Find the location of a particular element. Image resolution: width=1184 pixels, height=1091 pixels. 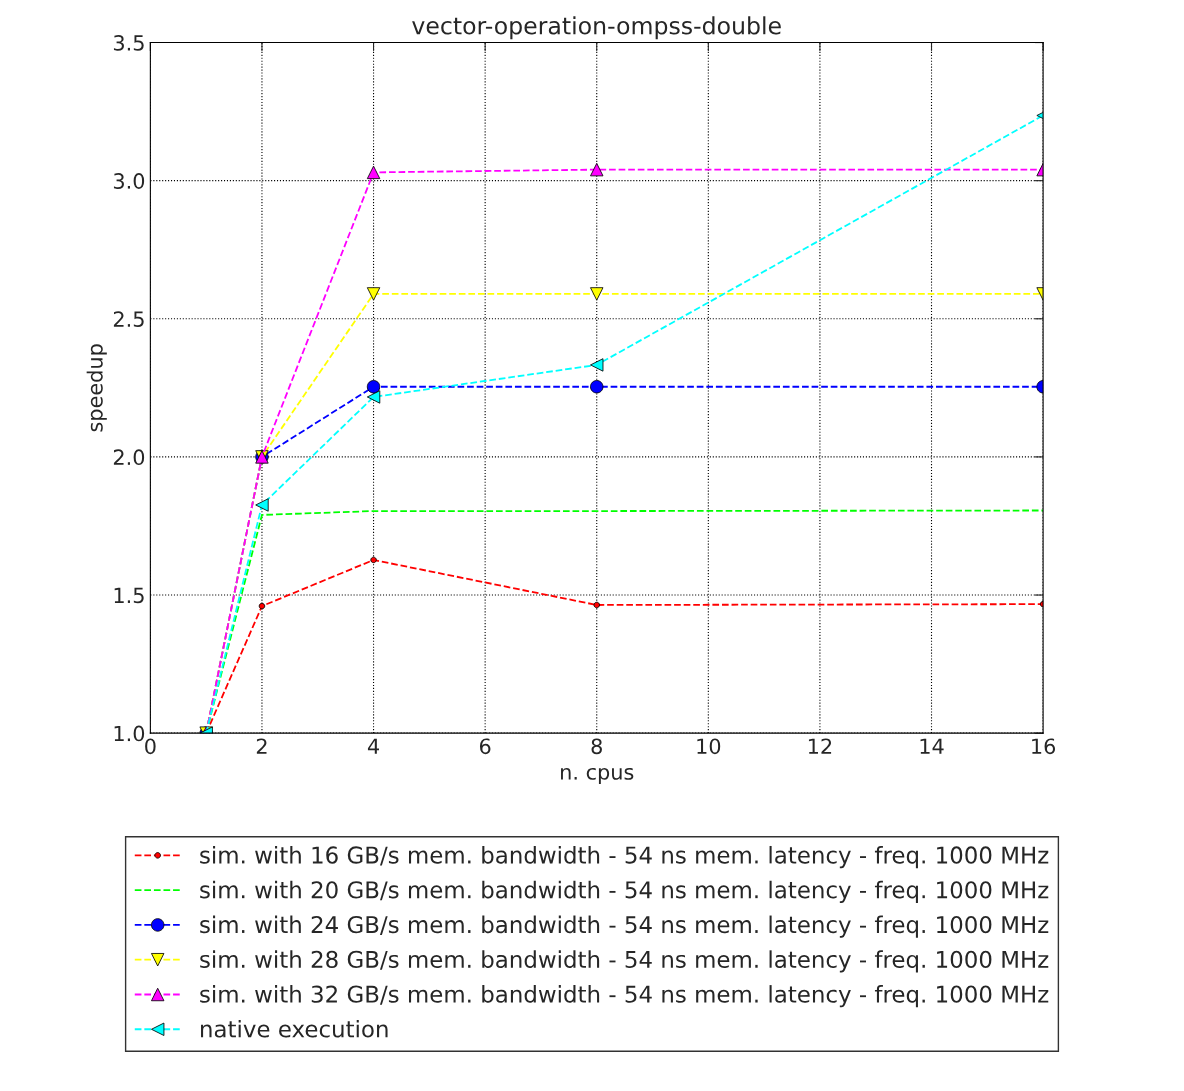

x-tick-label: 6 is located at coordinates (485, 746).